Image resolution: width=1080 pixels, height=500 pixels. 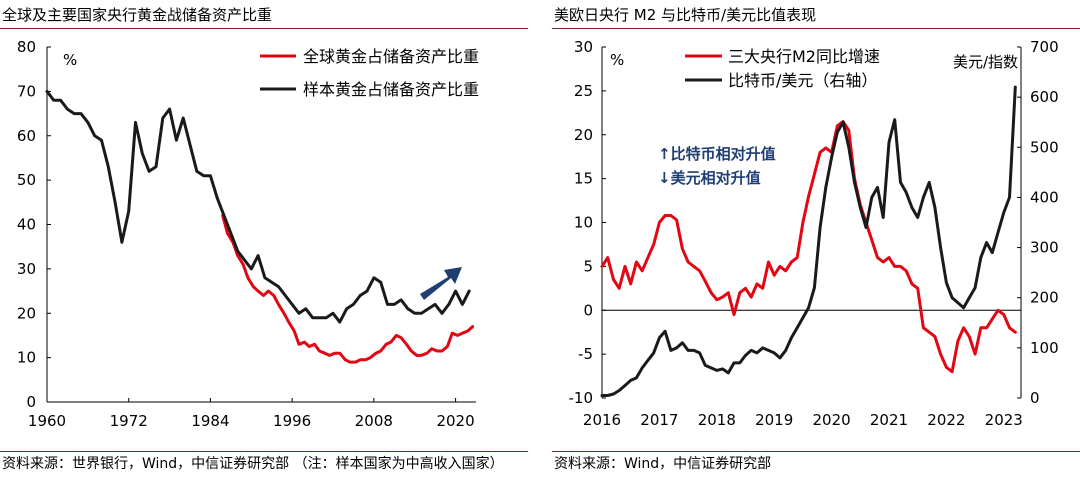 What do you see at coordinates (617, 60) in the screenshot?
I see `right-y-unit-label: %` at bounding box center [617, 60].